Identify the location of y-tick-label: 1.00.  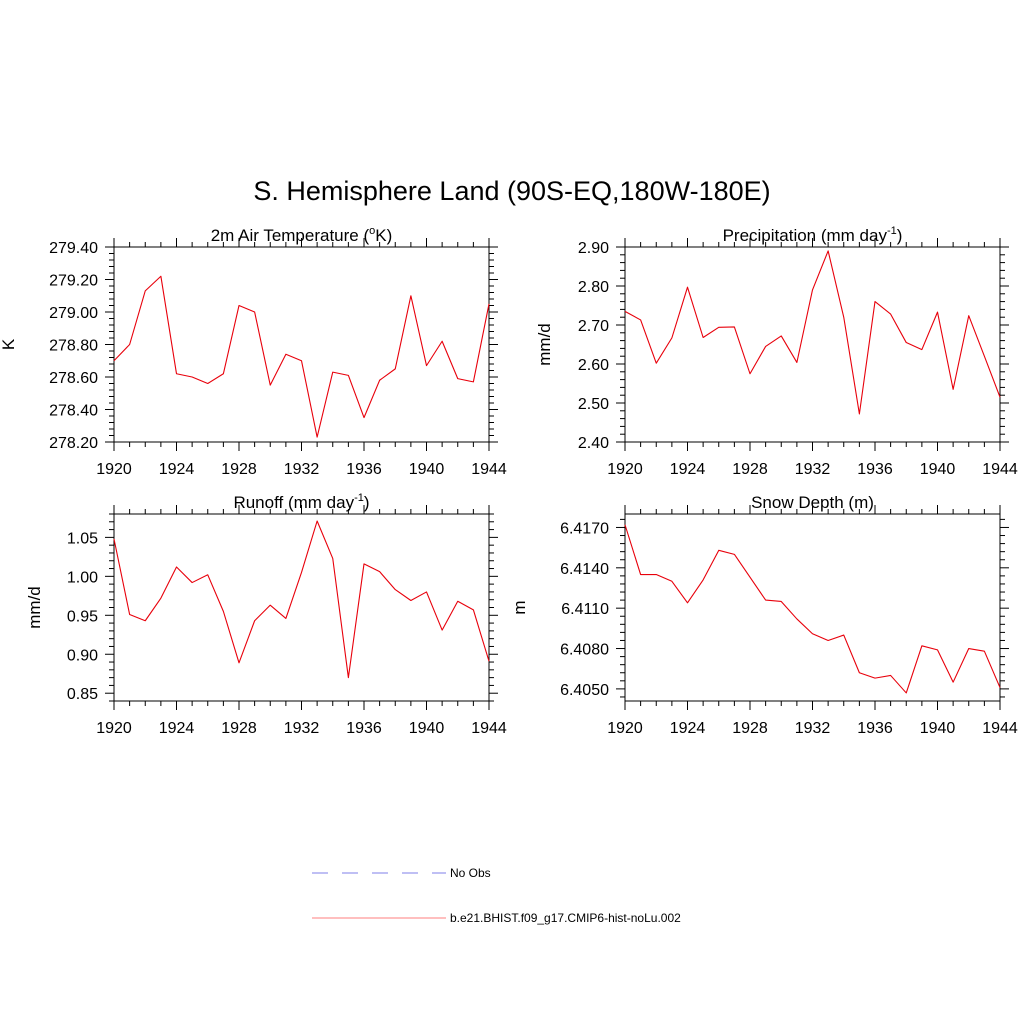
(82, 577).